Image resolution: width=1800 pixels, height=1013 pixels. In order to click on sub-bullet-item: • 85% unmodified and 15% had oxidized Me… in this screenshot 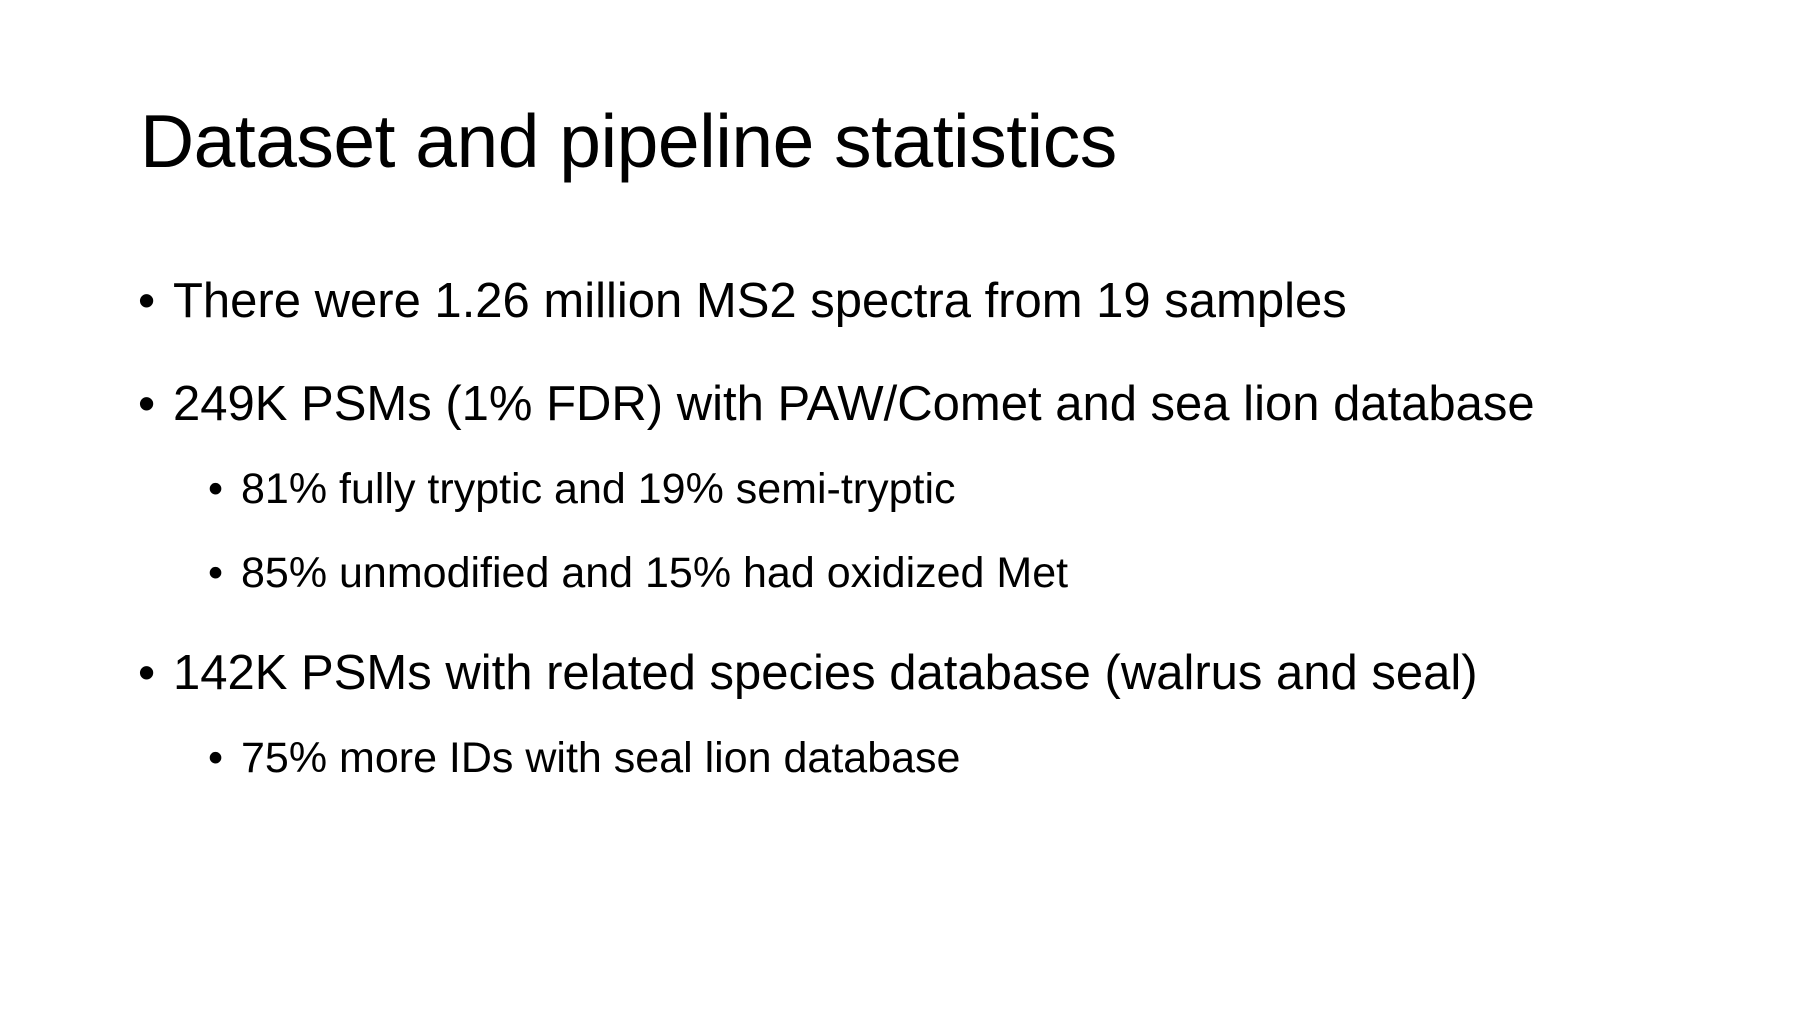, I will do `click(958, 574)`.